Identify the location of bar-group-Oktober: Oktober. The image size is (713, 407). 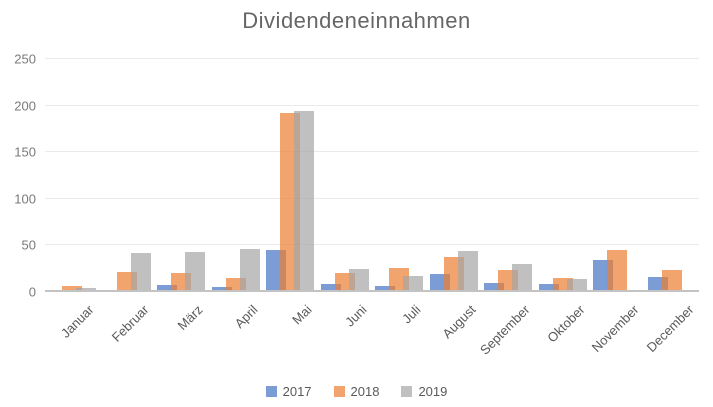
(563, 202).